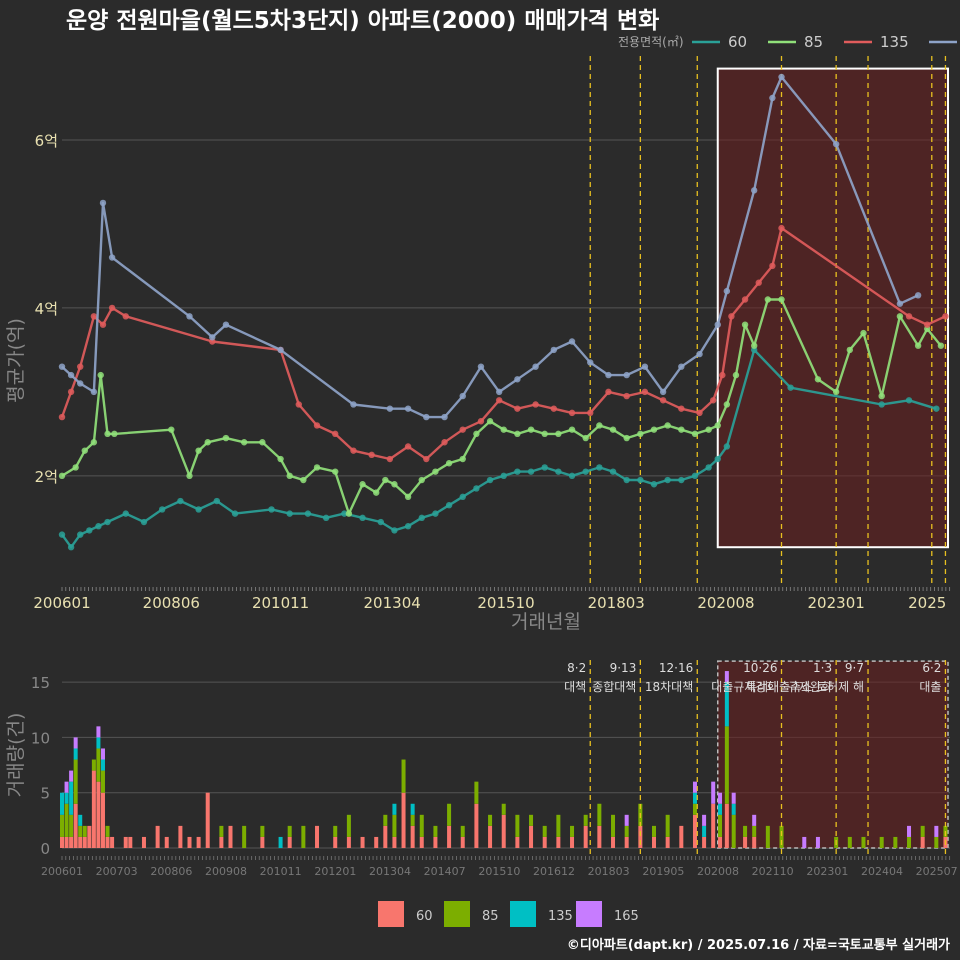  What do you see at coordinates (40, 683) in the screenshot?
I see `vol-y-tick-label: 15` at bounding box center [40, 683].